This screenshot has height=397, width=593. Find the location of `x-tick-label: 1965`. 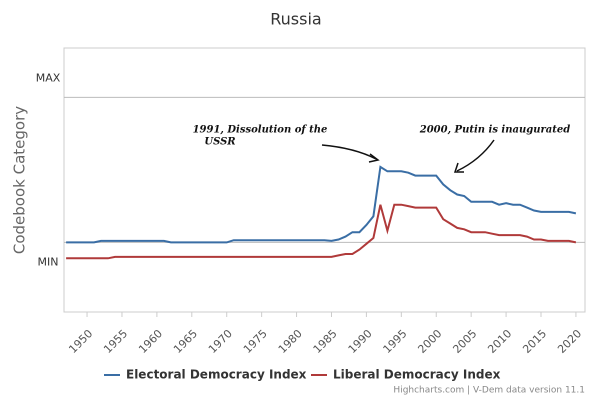

x-tick-label: 1965 is located at coordinates (185, 341).